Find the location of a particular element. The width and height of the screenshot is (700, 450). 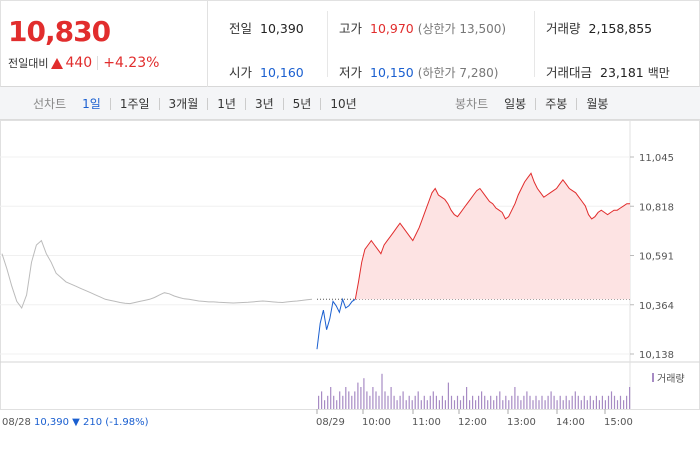

stat-value: 10,970 is located at coordinates (392, 28).